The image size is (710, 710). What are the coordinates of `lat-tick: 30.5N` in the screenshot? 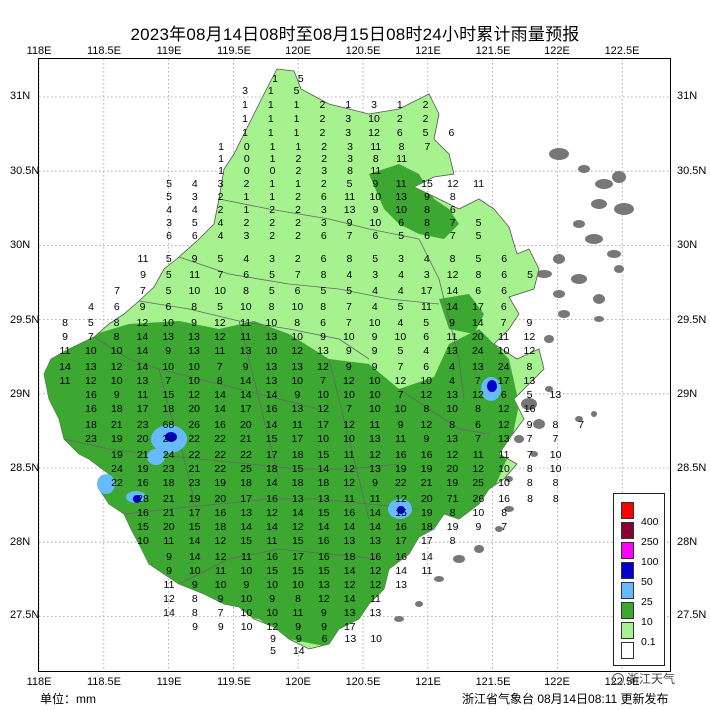 It's located at (692, 171).